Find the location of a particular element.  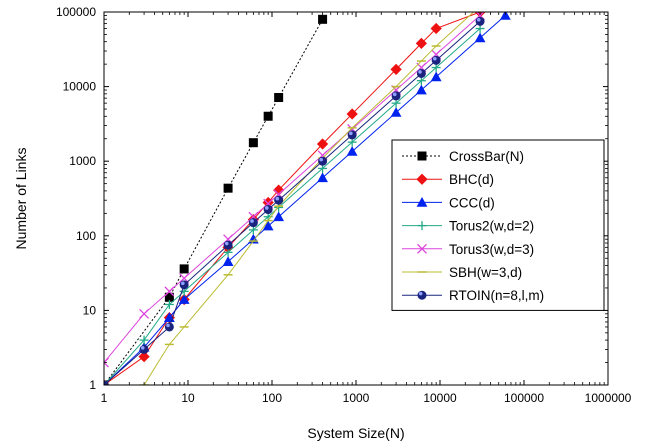

x-tick-label: 100 is located at coordinates (272, 398).